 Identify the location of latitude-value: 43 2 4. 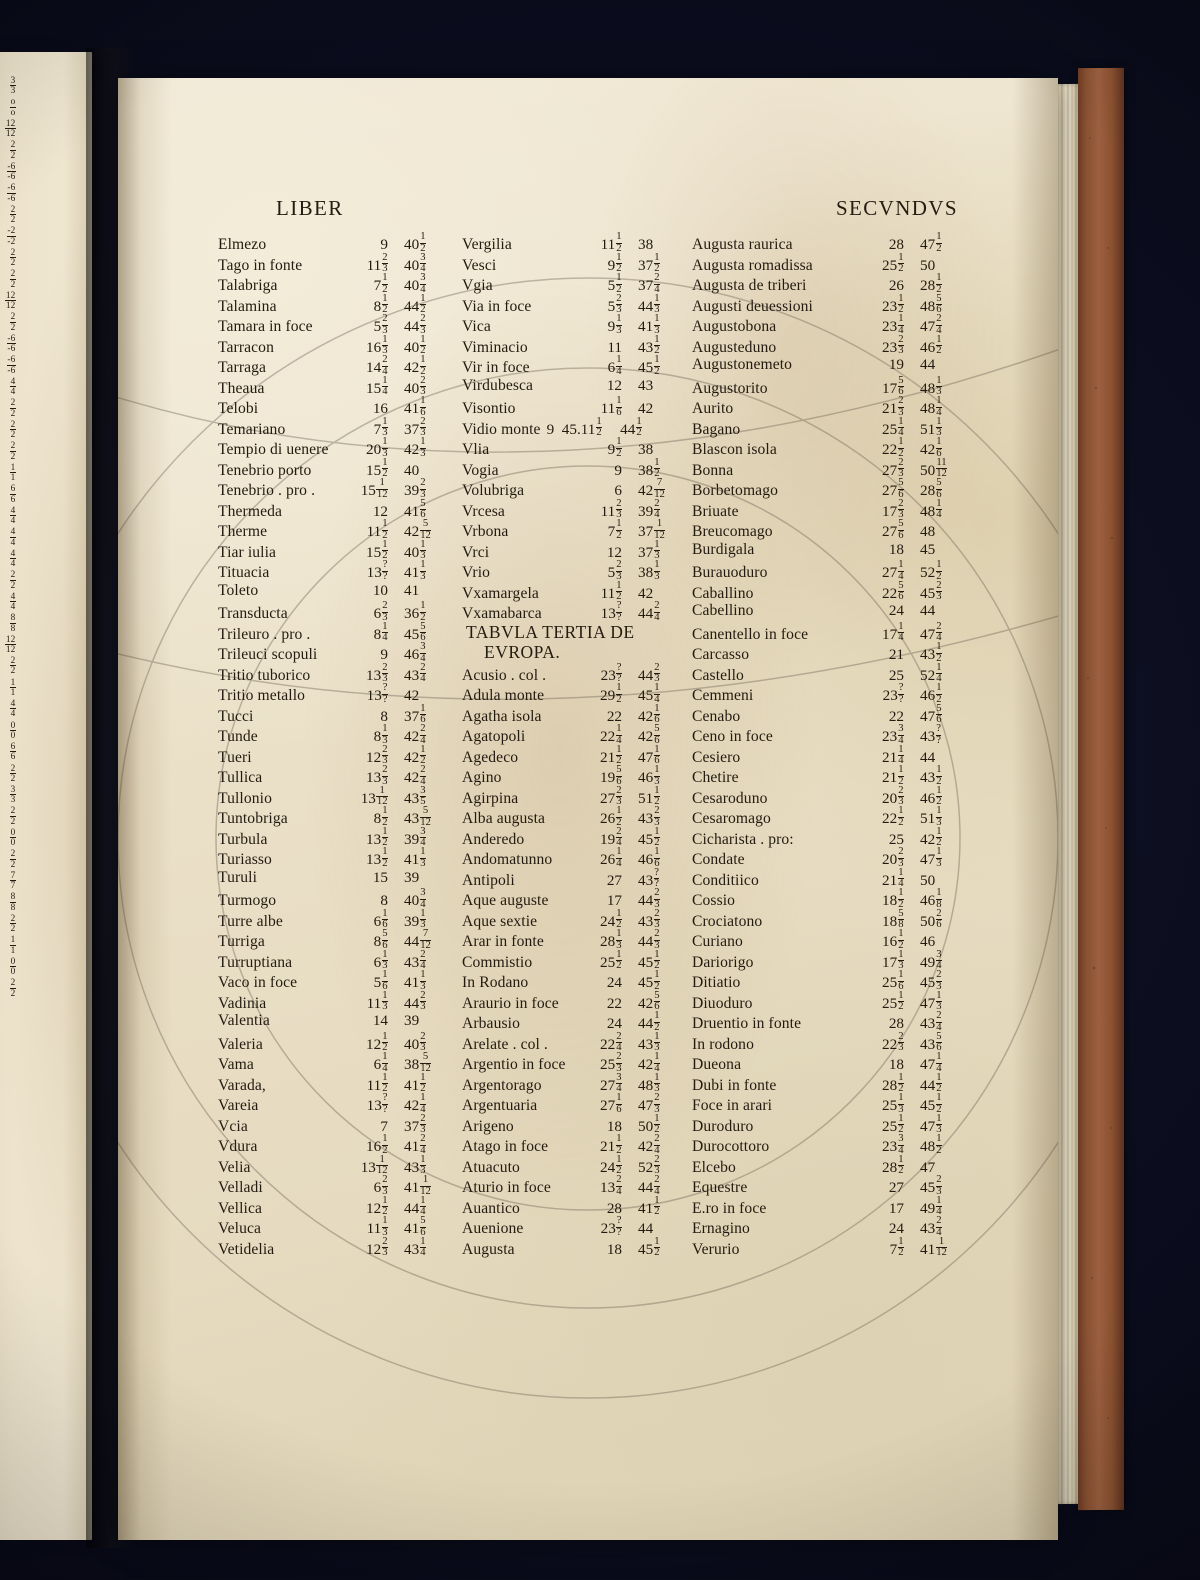
(415, 960).